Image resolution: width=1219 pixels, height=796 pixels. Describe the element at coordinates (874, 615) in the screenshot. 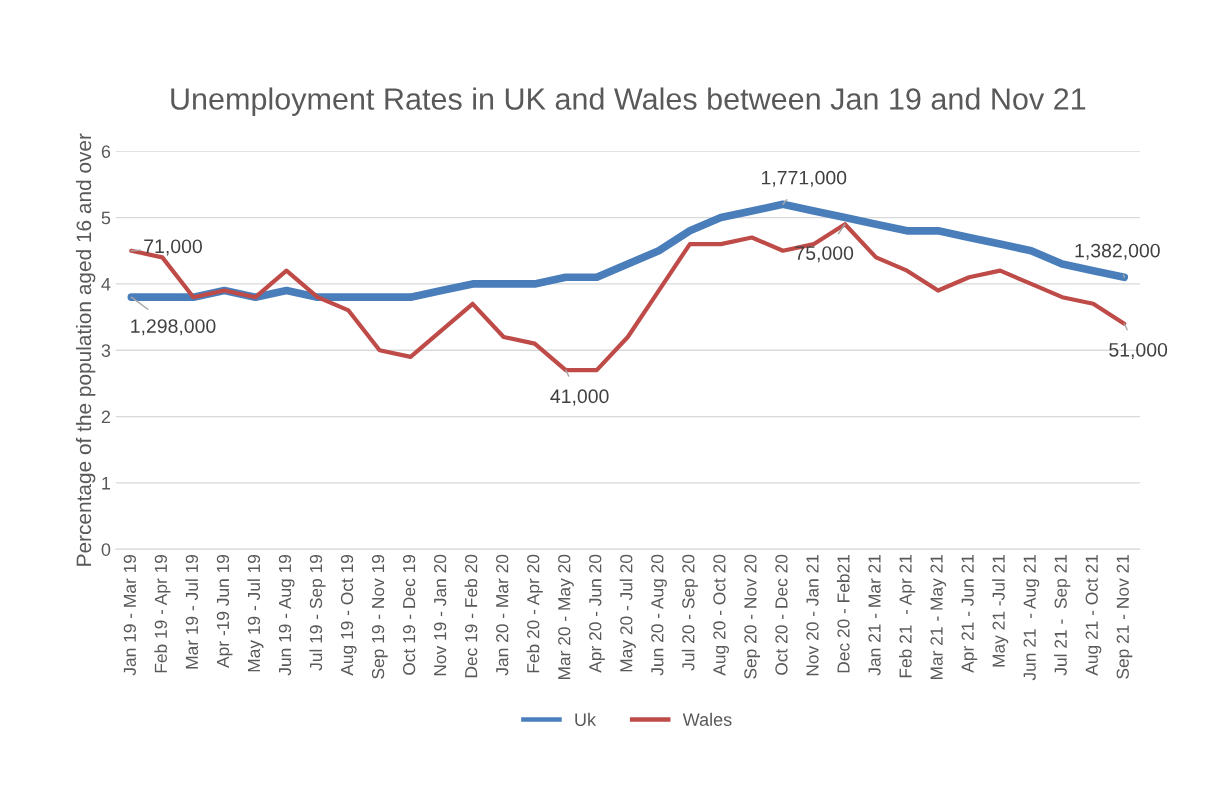

I see `x-tick-label: Jan 21 - Mar 21` at that location.